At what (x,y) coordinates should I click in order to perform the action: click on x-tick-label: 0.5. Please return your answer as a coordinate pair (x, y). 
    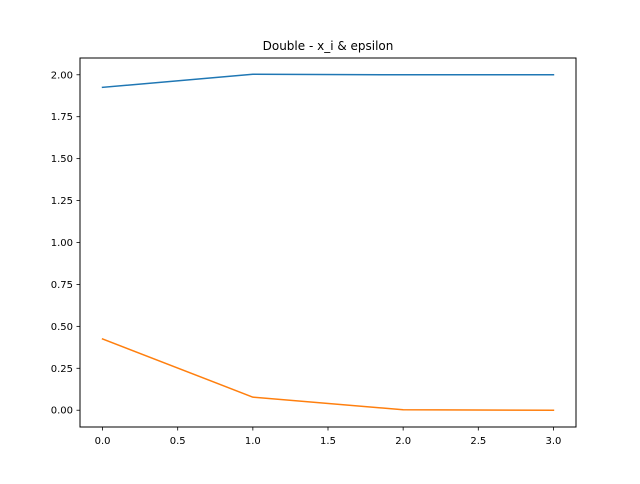
    Looking at the image, I should click on (178, 441).